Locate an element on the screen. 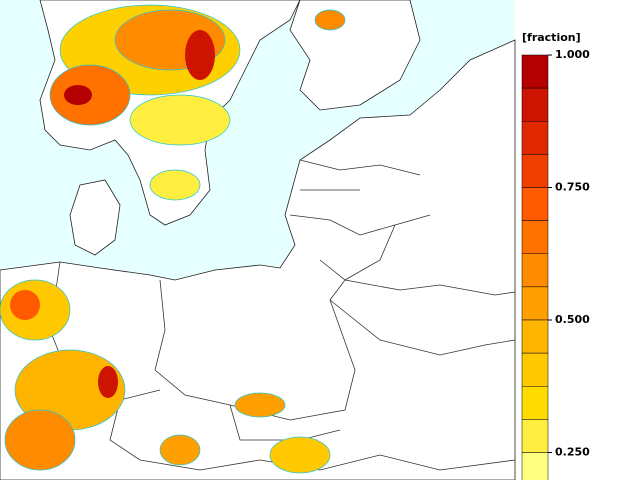 The width and height of the screenshot is (640, 480). colorbar-tick-label: 0.500 is located at coordinates (572, 319).